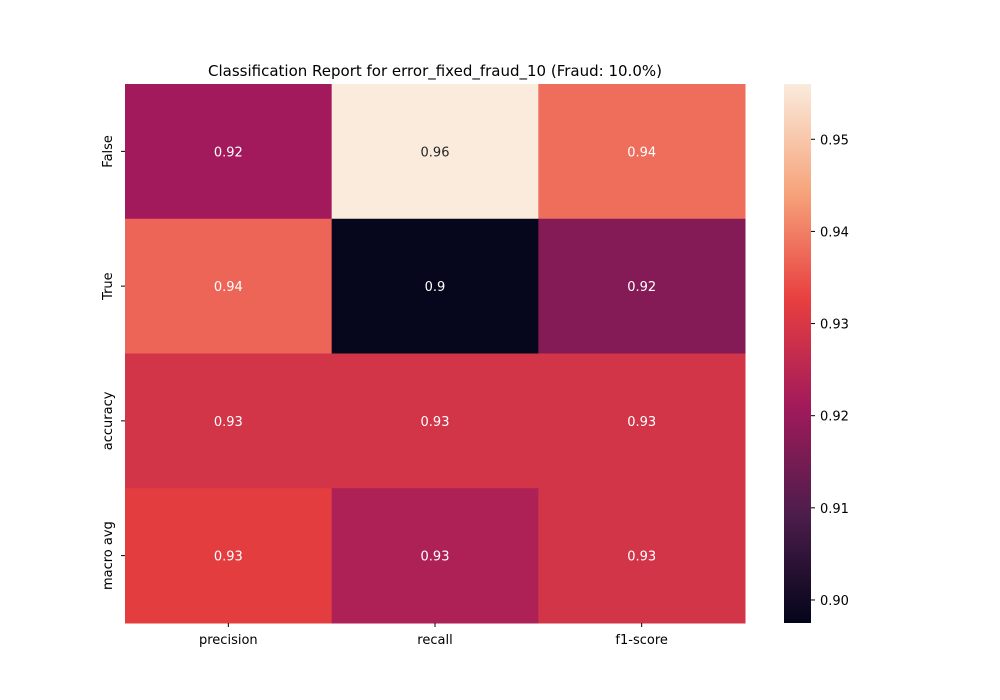  I want to click on cell-value-label: 0.96, so click(435, 152).